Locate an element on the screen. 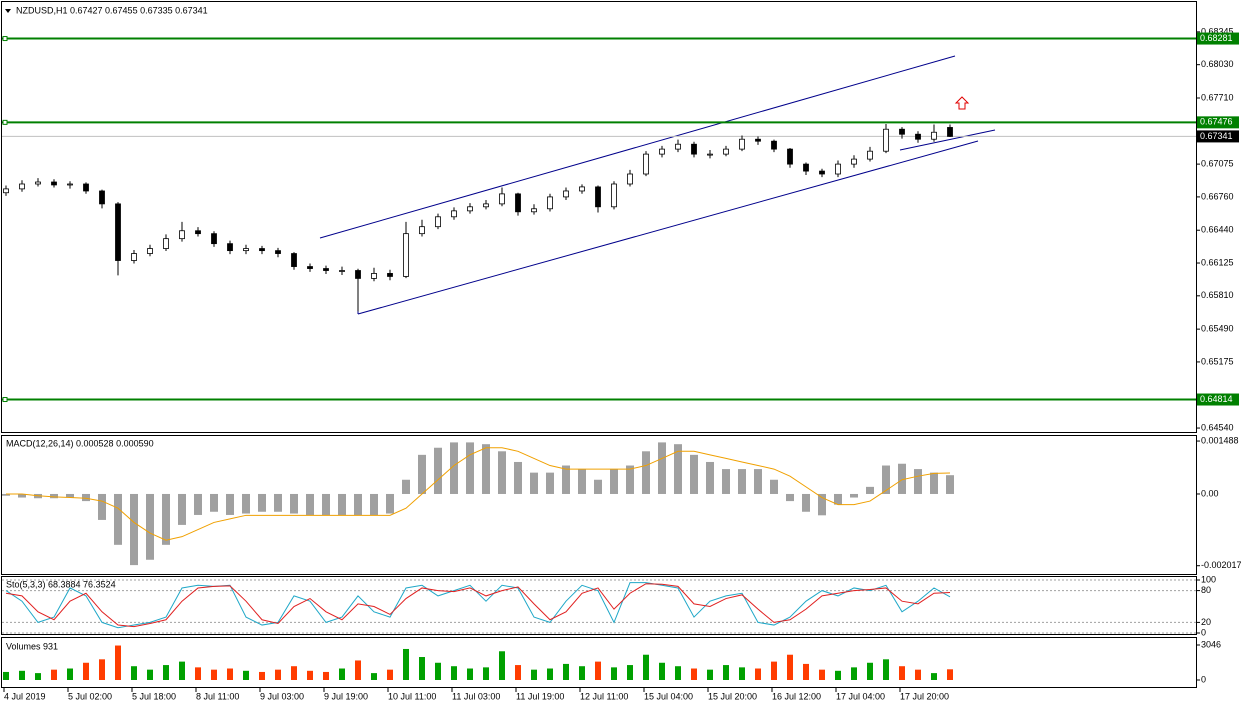 The height and width of the screenshot is (708, 1241). x-tick-label: 8 Jul 11:00 is located at coordinates (217, 696).